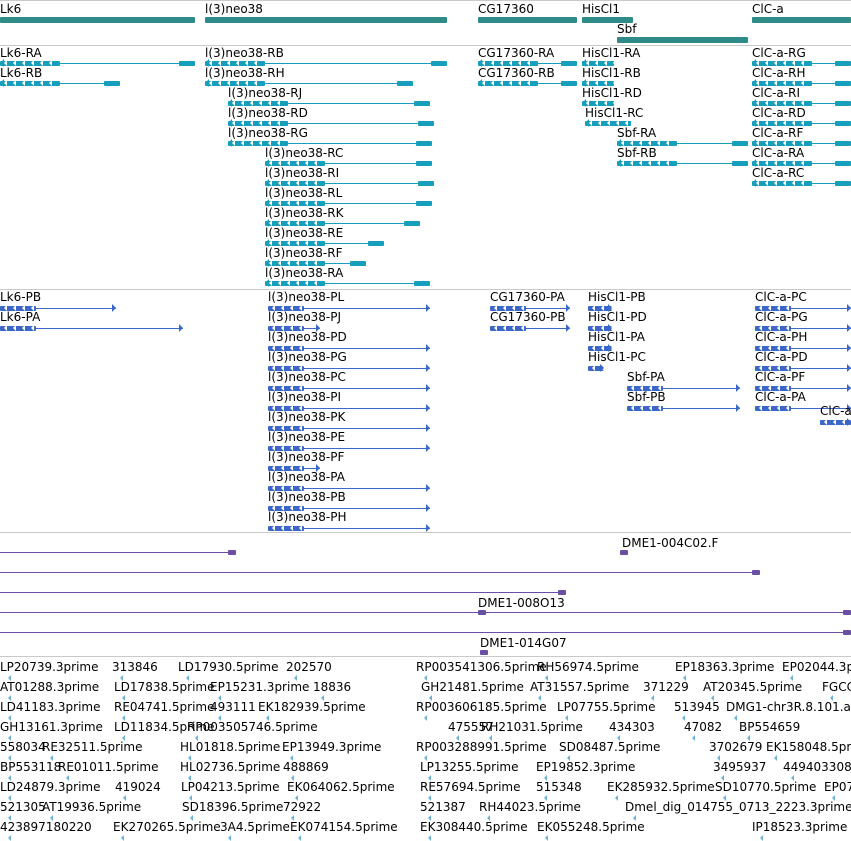 The height and width of the screenshot is (841, 851). What do you see at coordinates (309, 667) in the screenshot?
I see `est-label: 202570` at bounding box center [309, 667].